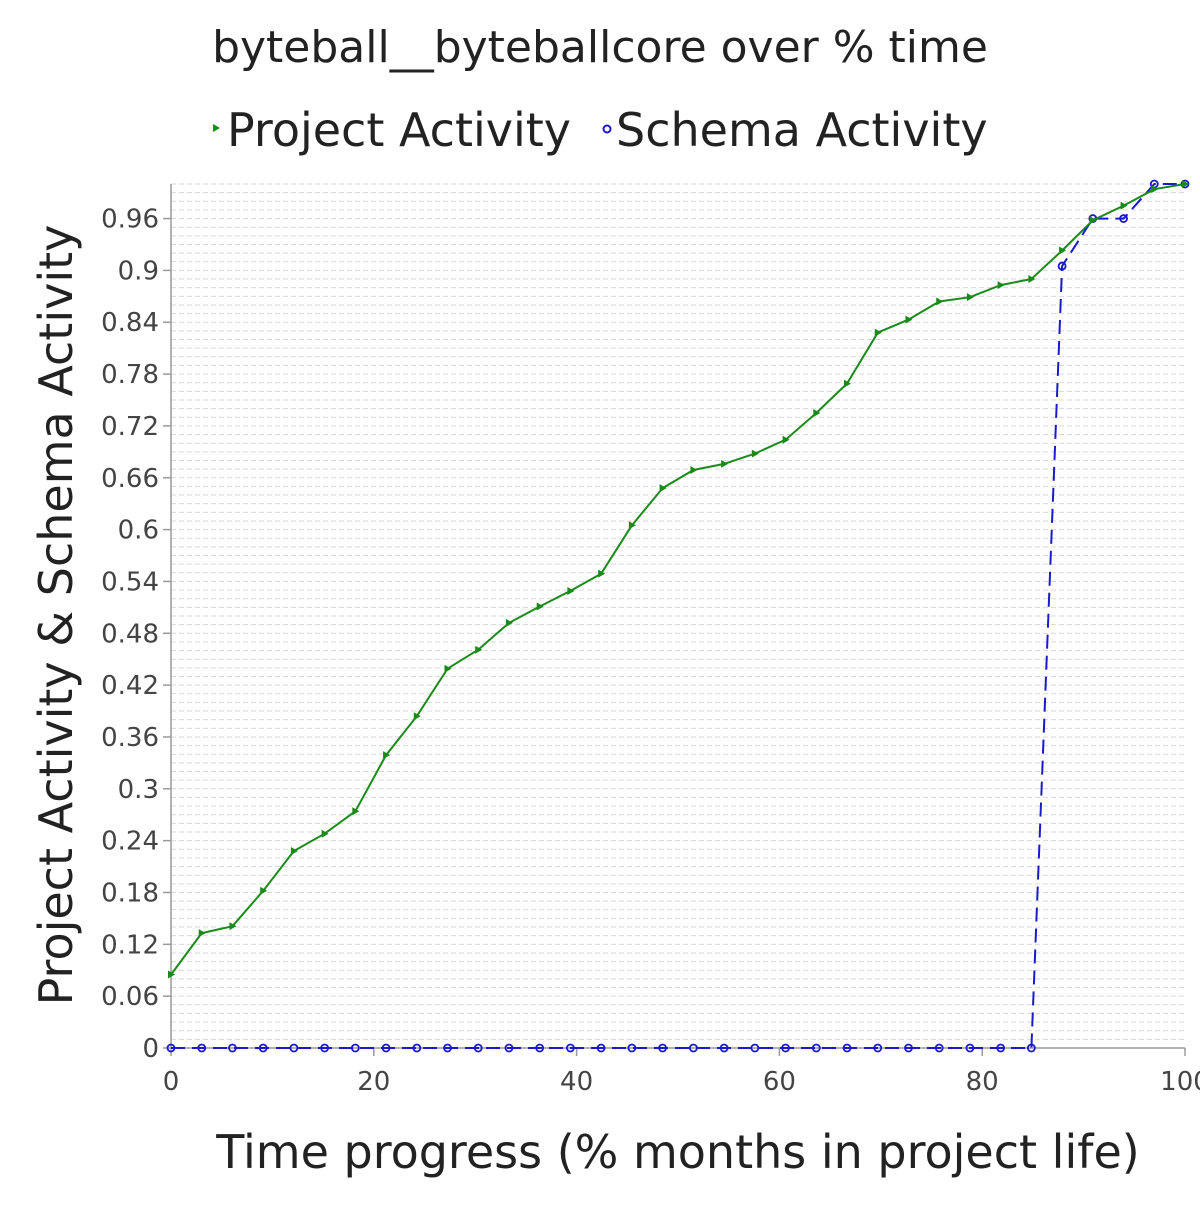 The height and width of the screenshot is (1205, 1200). Describe the element at coordinates (795, 130) in the screenshot. I see `legend-item-schema-activity: Schema Activity` at that location.